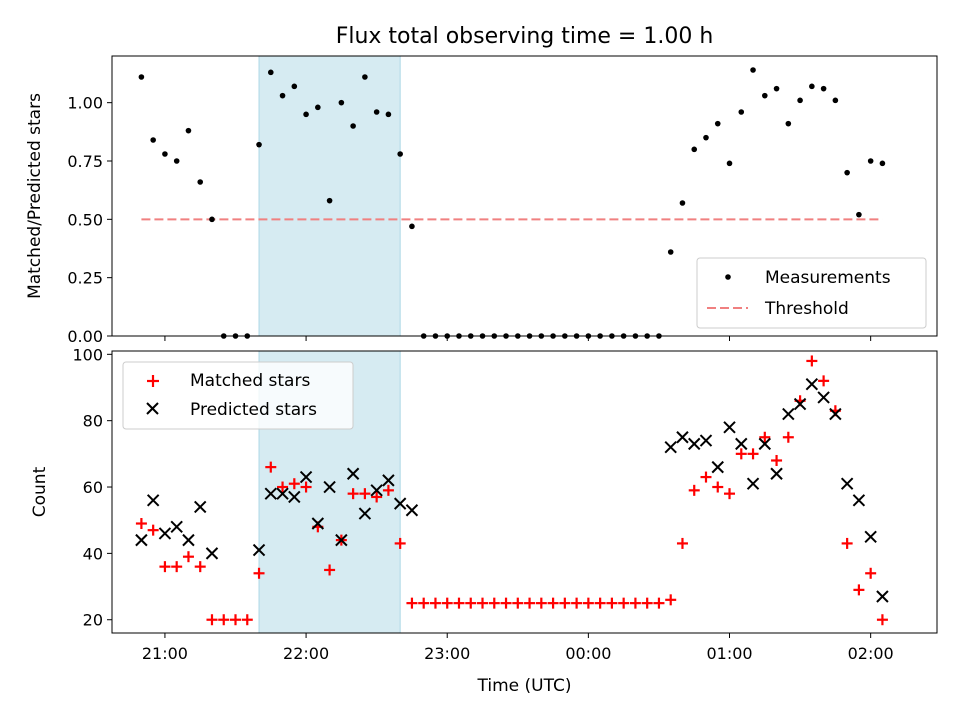  What do you see at coordinates (806, 309) in the screenshot?
I see `legend-threshold-label: Threshold` at bounding box center [806, 309].